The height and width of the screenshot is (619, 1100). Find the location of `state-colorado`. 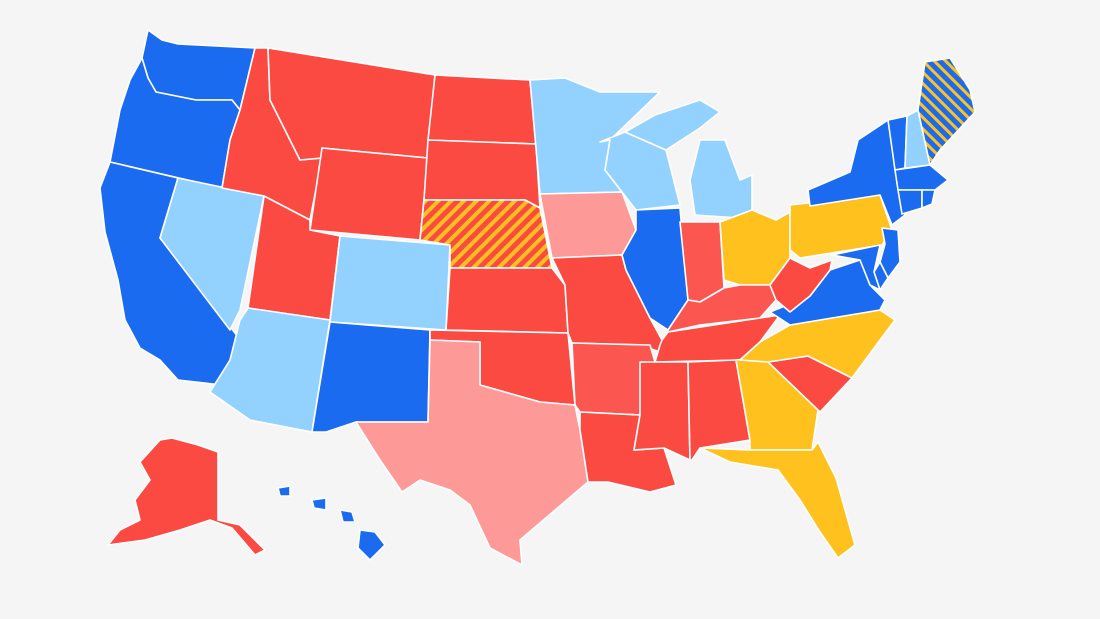

state-colorado is located at coordinates (390, 283).